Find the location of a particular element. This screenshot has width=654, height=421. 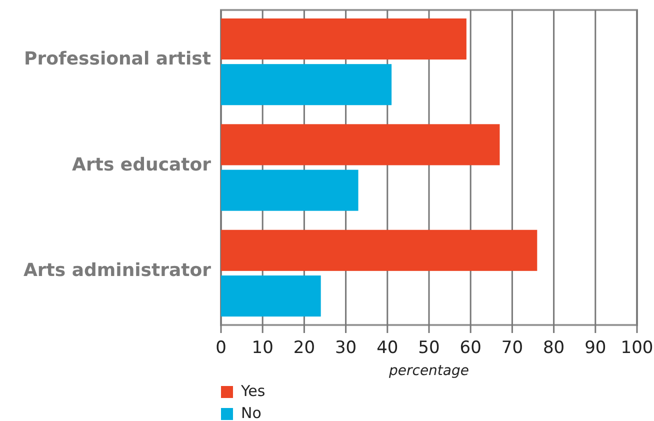

x-tick-label: 50 is located at coordinates (429, 348).